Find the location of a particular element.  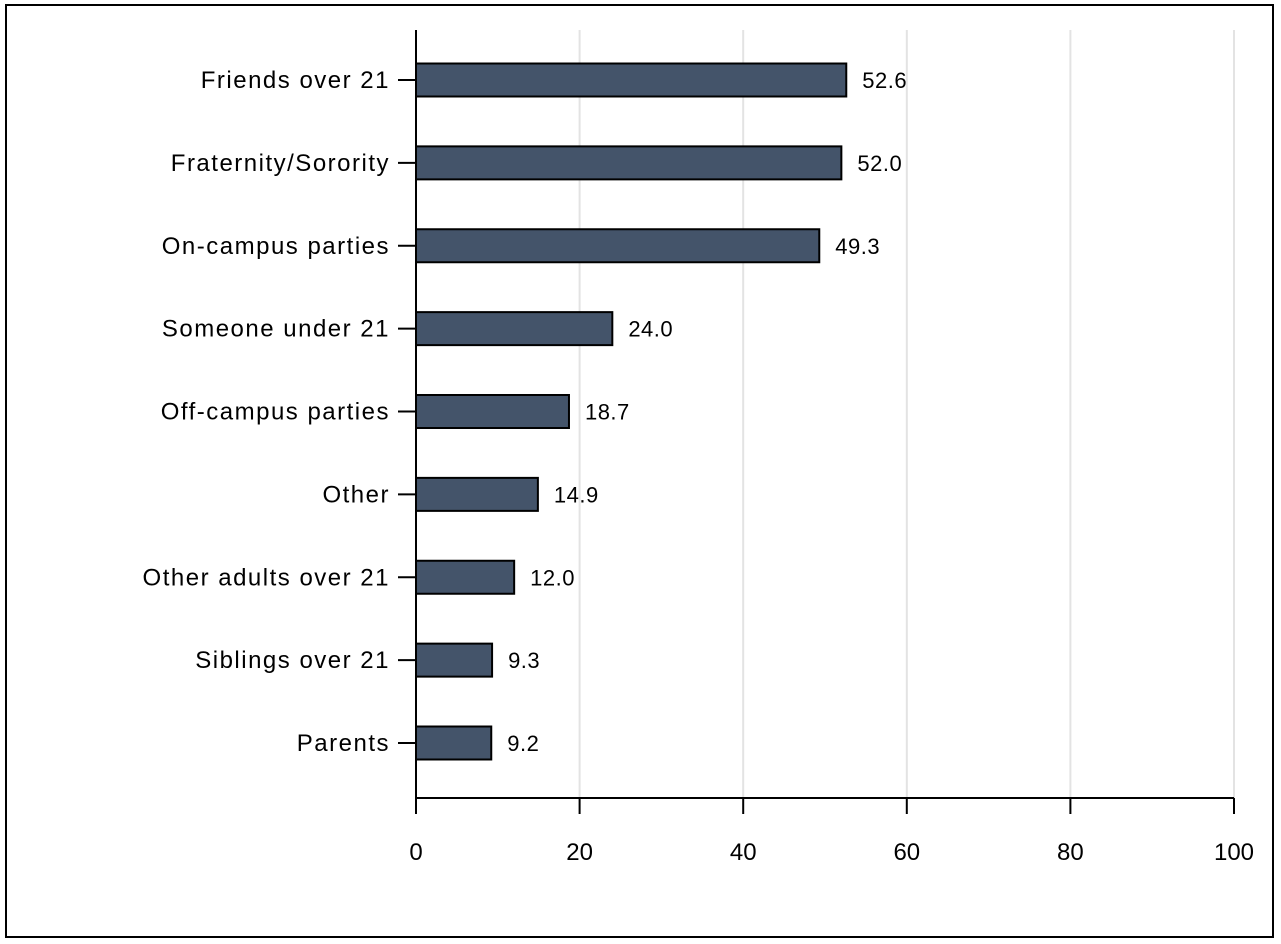

data-label: 12.0 is located at coordinates (552, 577).